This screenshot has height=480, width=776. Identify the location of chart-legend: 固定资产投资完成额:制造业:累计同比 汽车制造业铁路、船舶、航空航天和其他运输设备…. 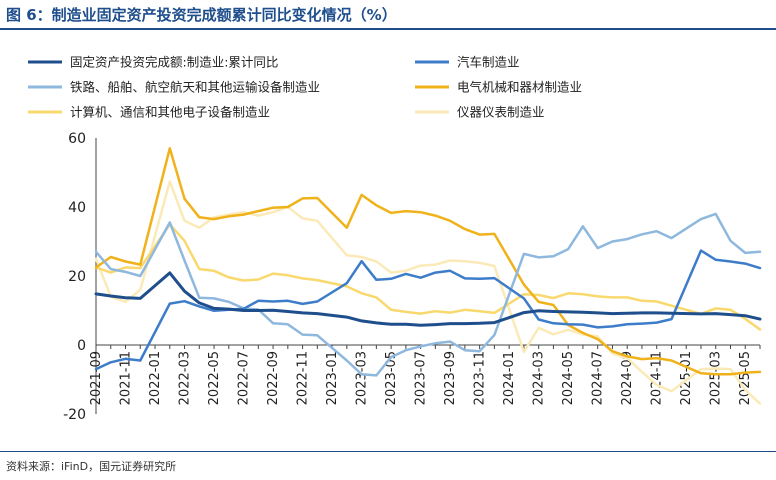
(305, 87).